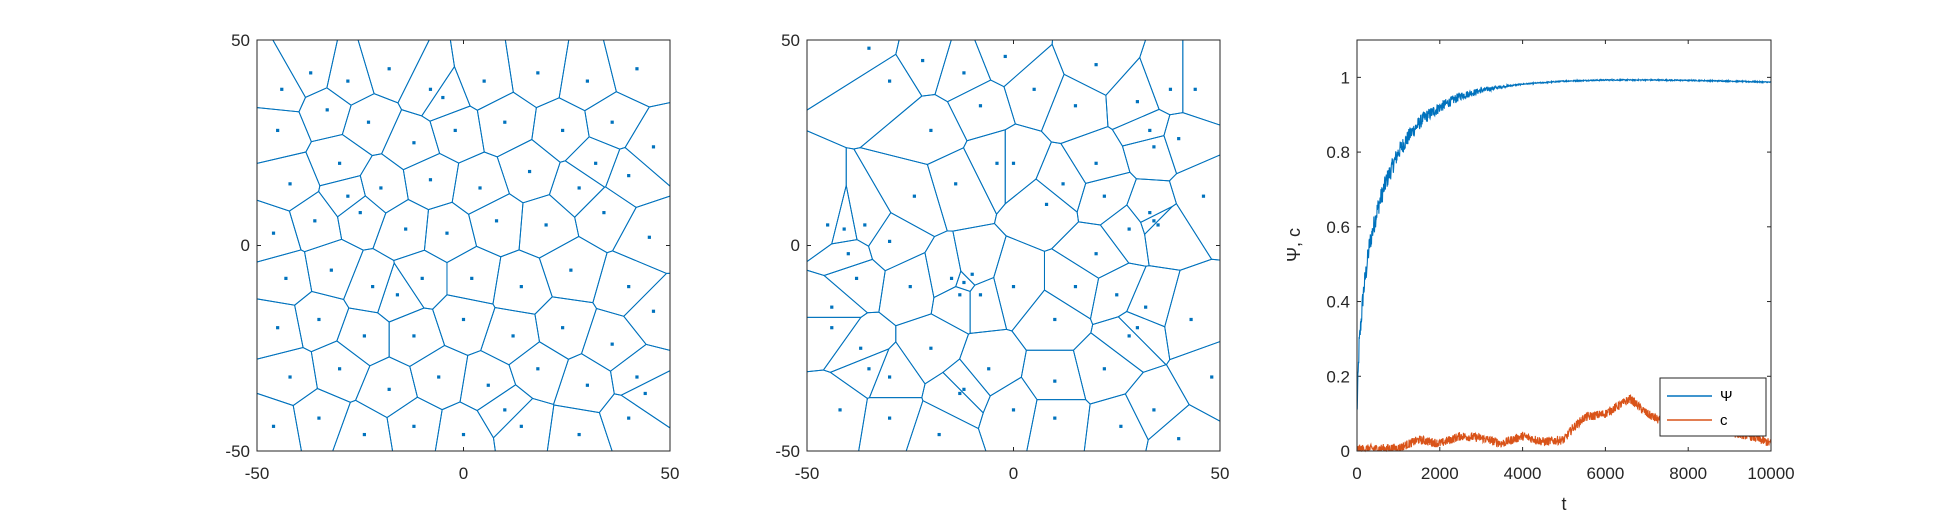  I want to click on y-ticks-3: 0 0.2 0.4 0.6 0.8 1, so click(1338, 264).